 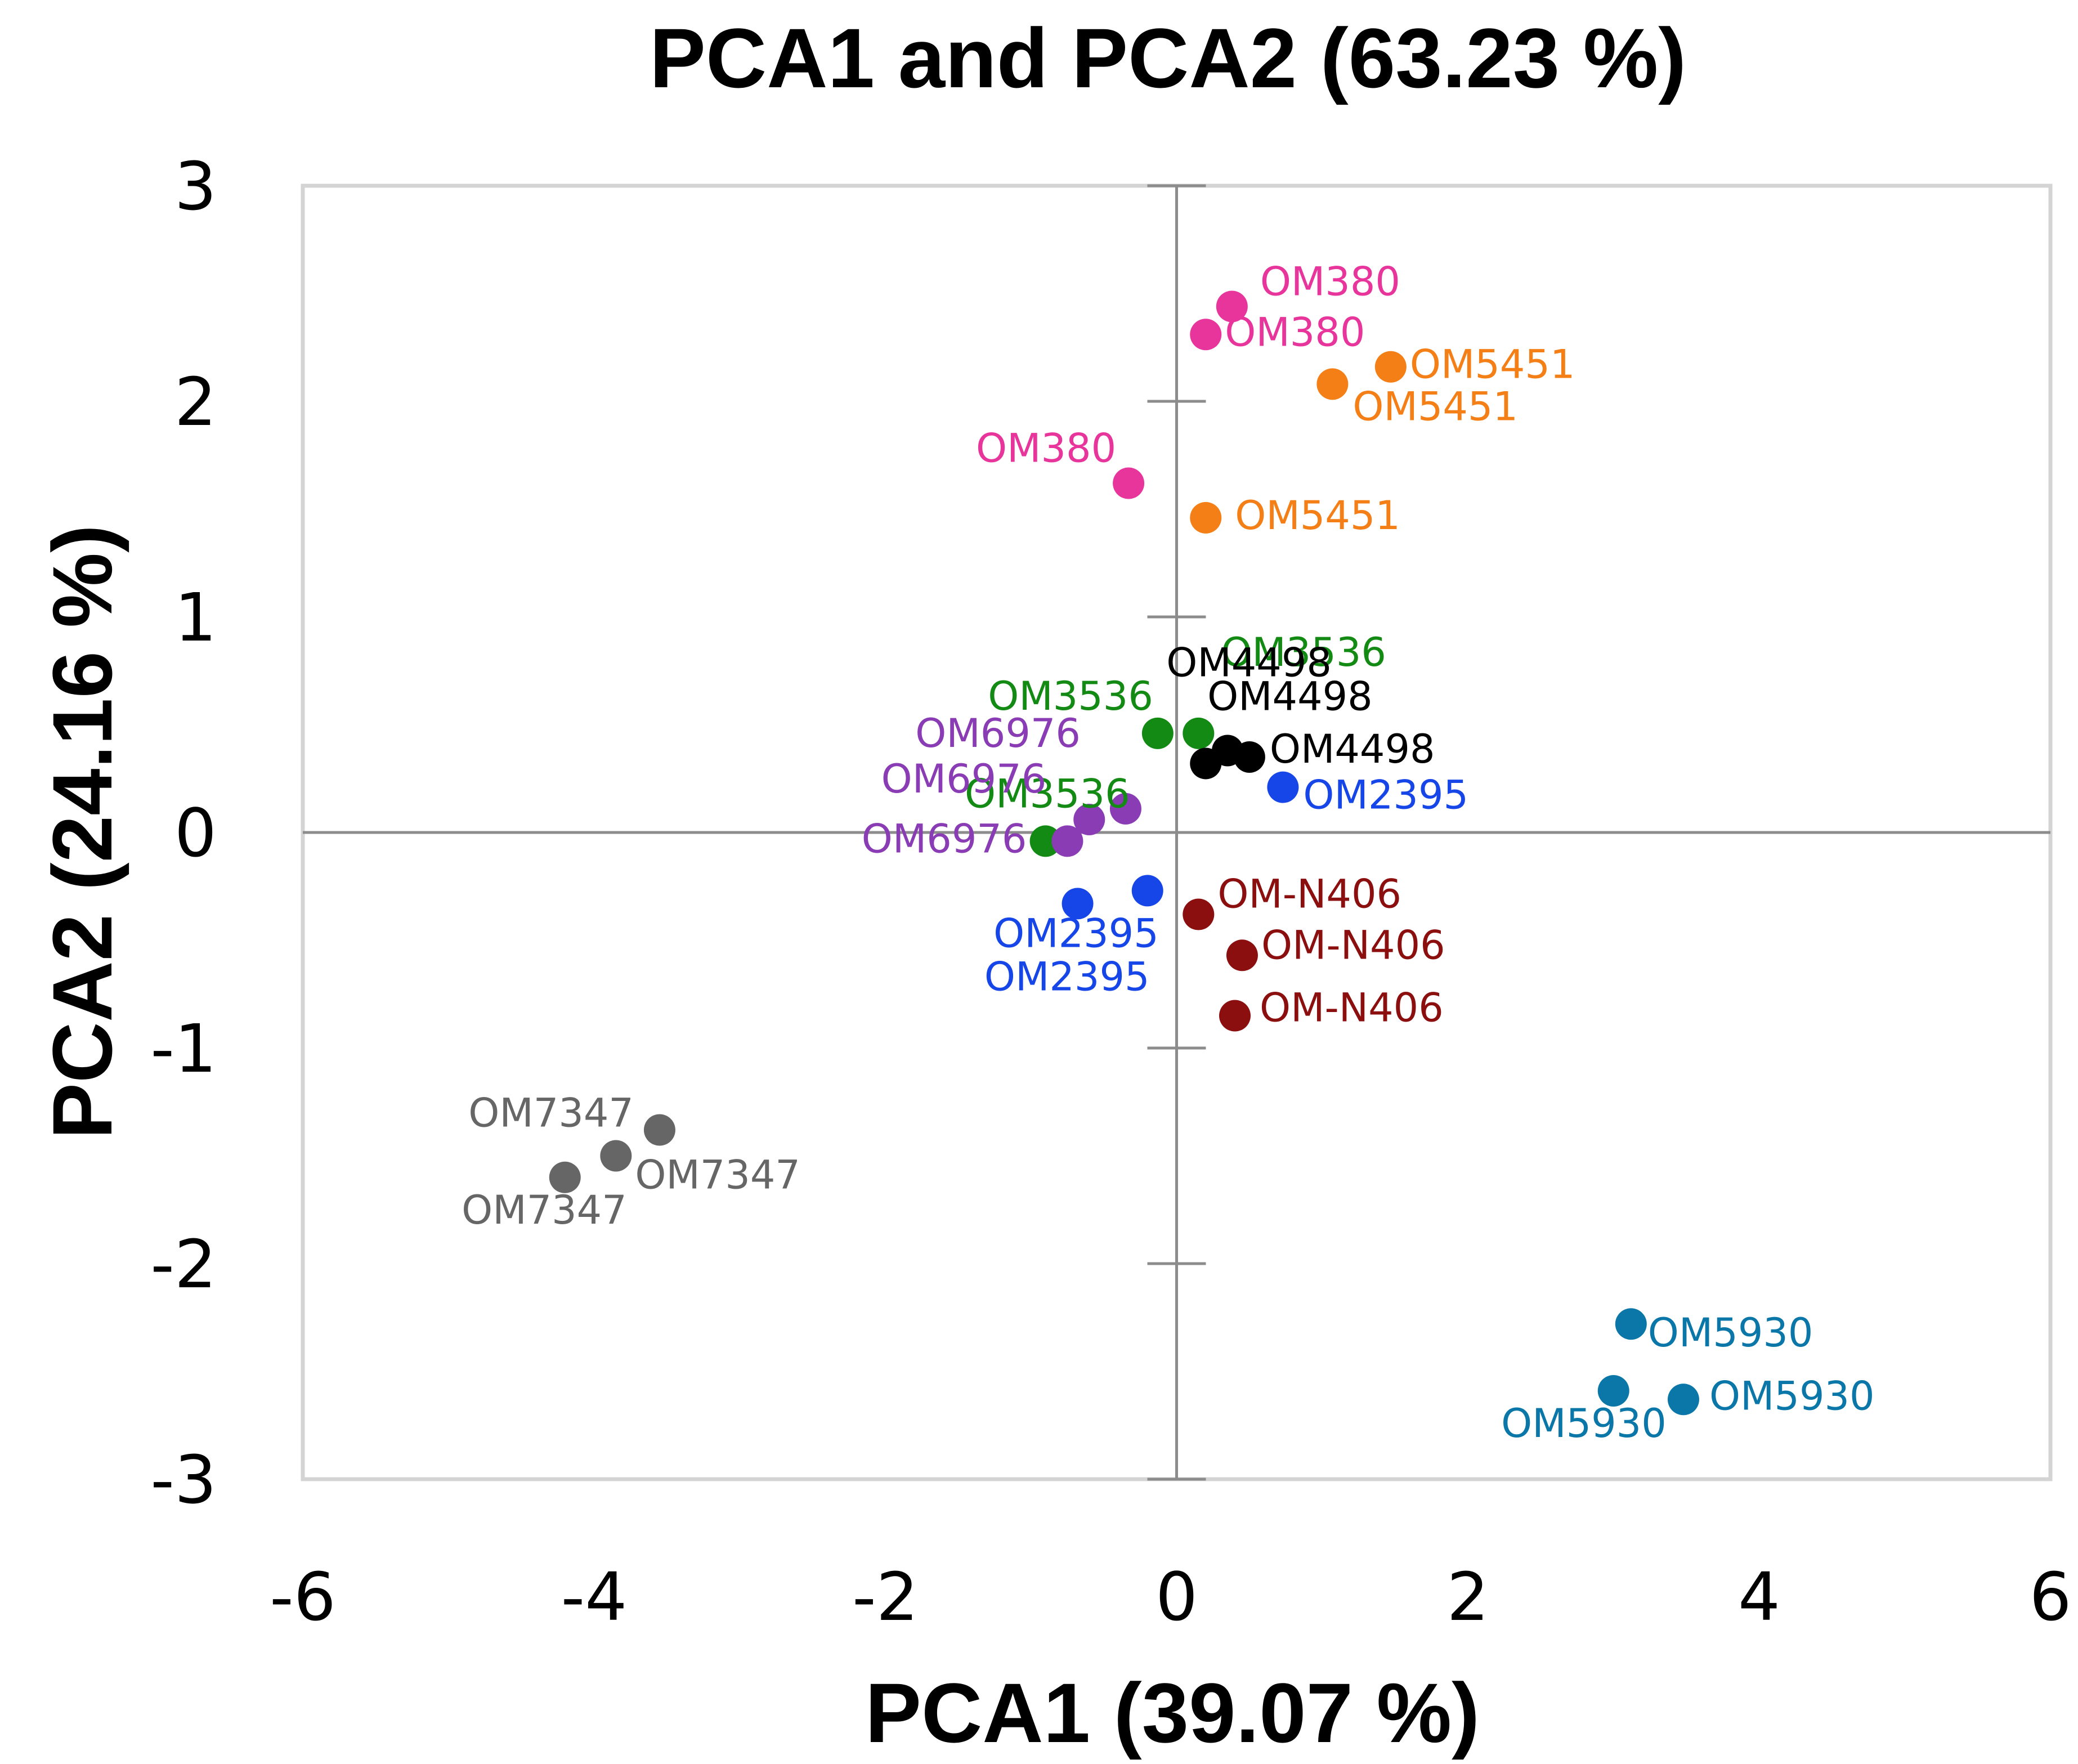 What do you see at coordinates (1759, 1597) in the screenshot?
I see `x-tick-label: 4` at bounding box center [1759, 1597].